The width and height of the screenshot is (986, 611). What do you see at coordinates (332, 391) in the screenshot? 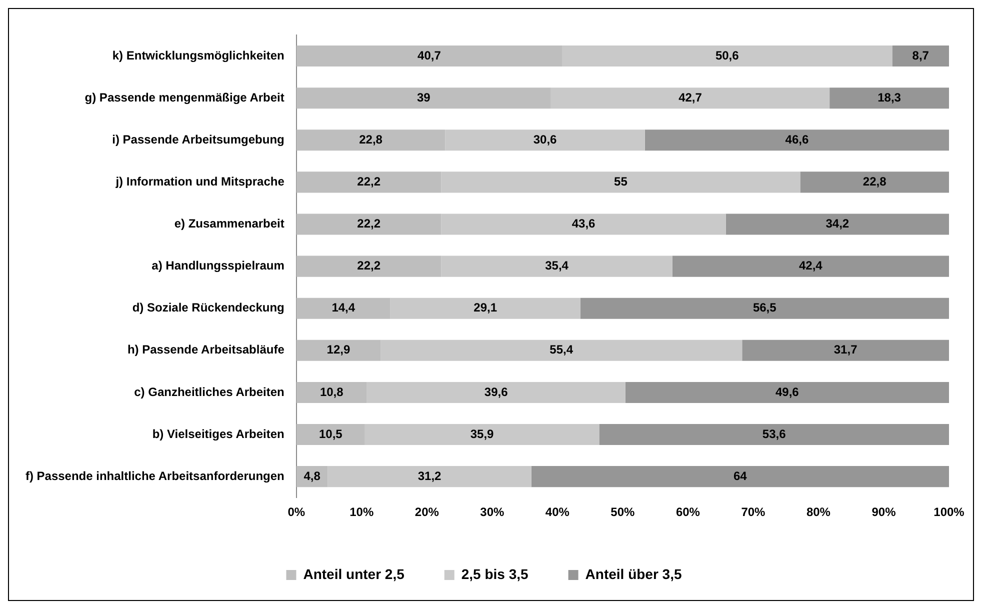
I see `data-label: 10,8` at bounding box center [332, 391].